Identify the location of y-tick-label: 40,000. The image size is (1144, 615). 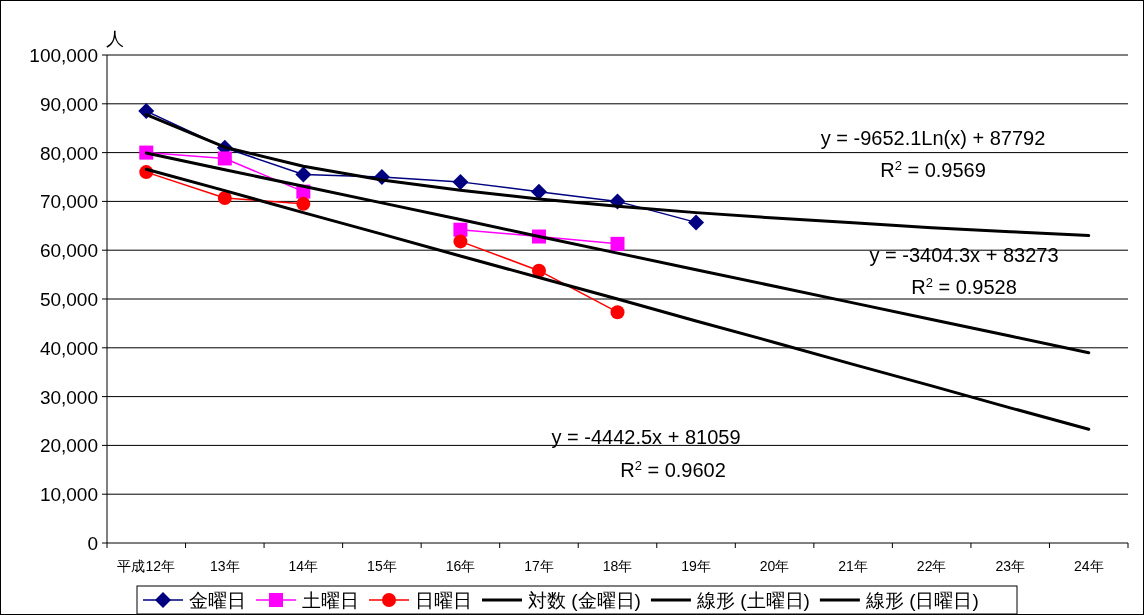
(68, 348).